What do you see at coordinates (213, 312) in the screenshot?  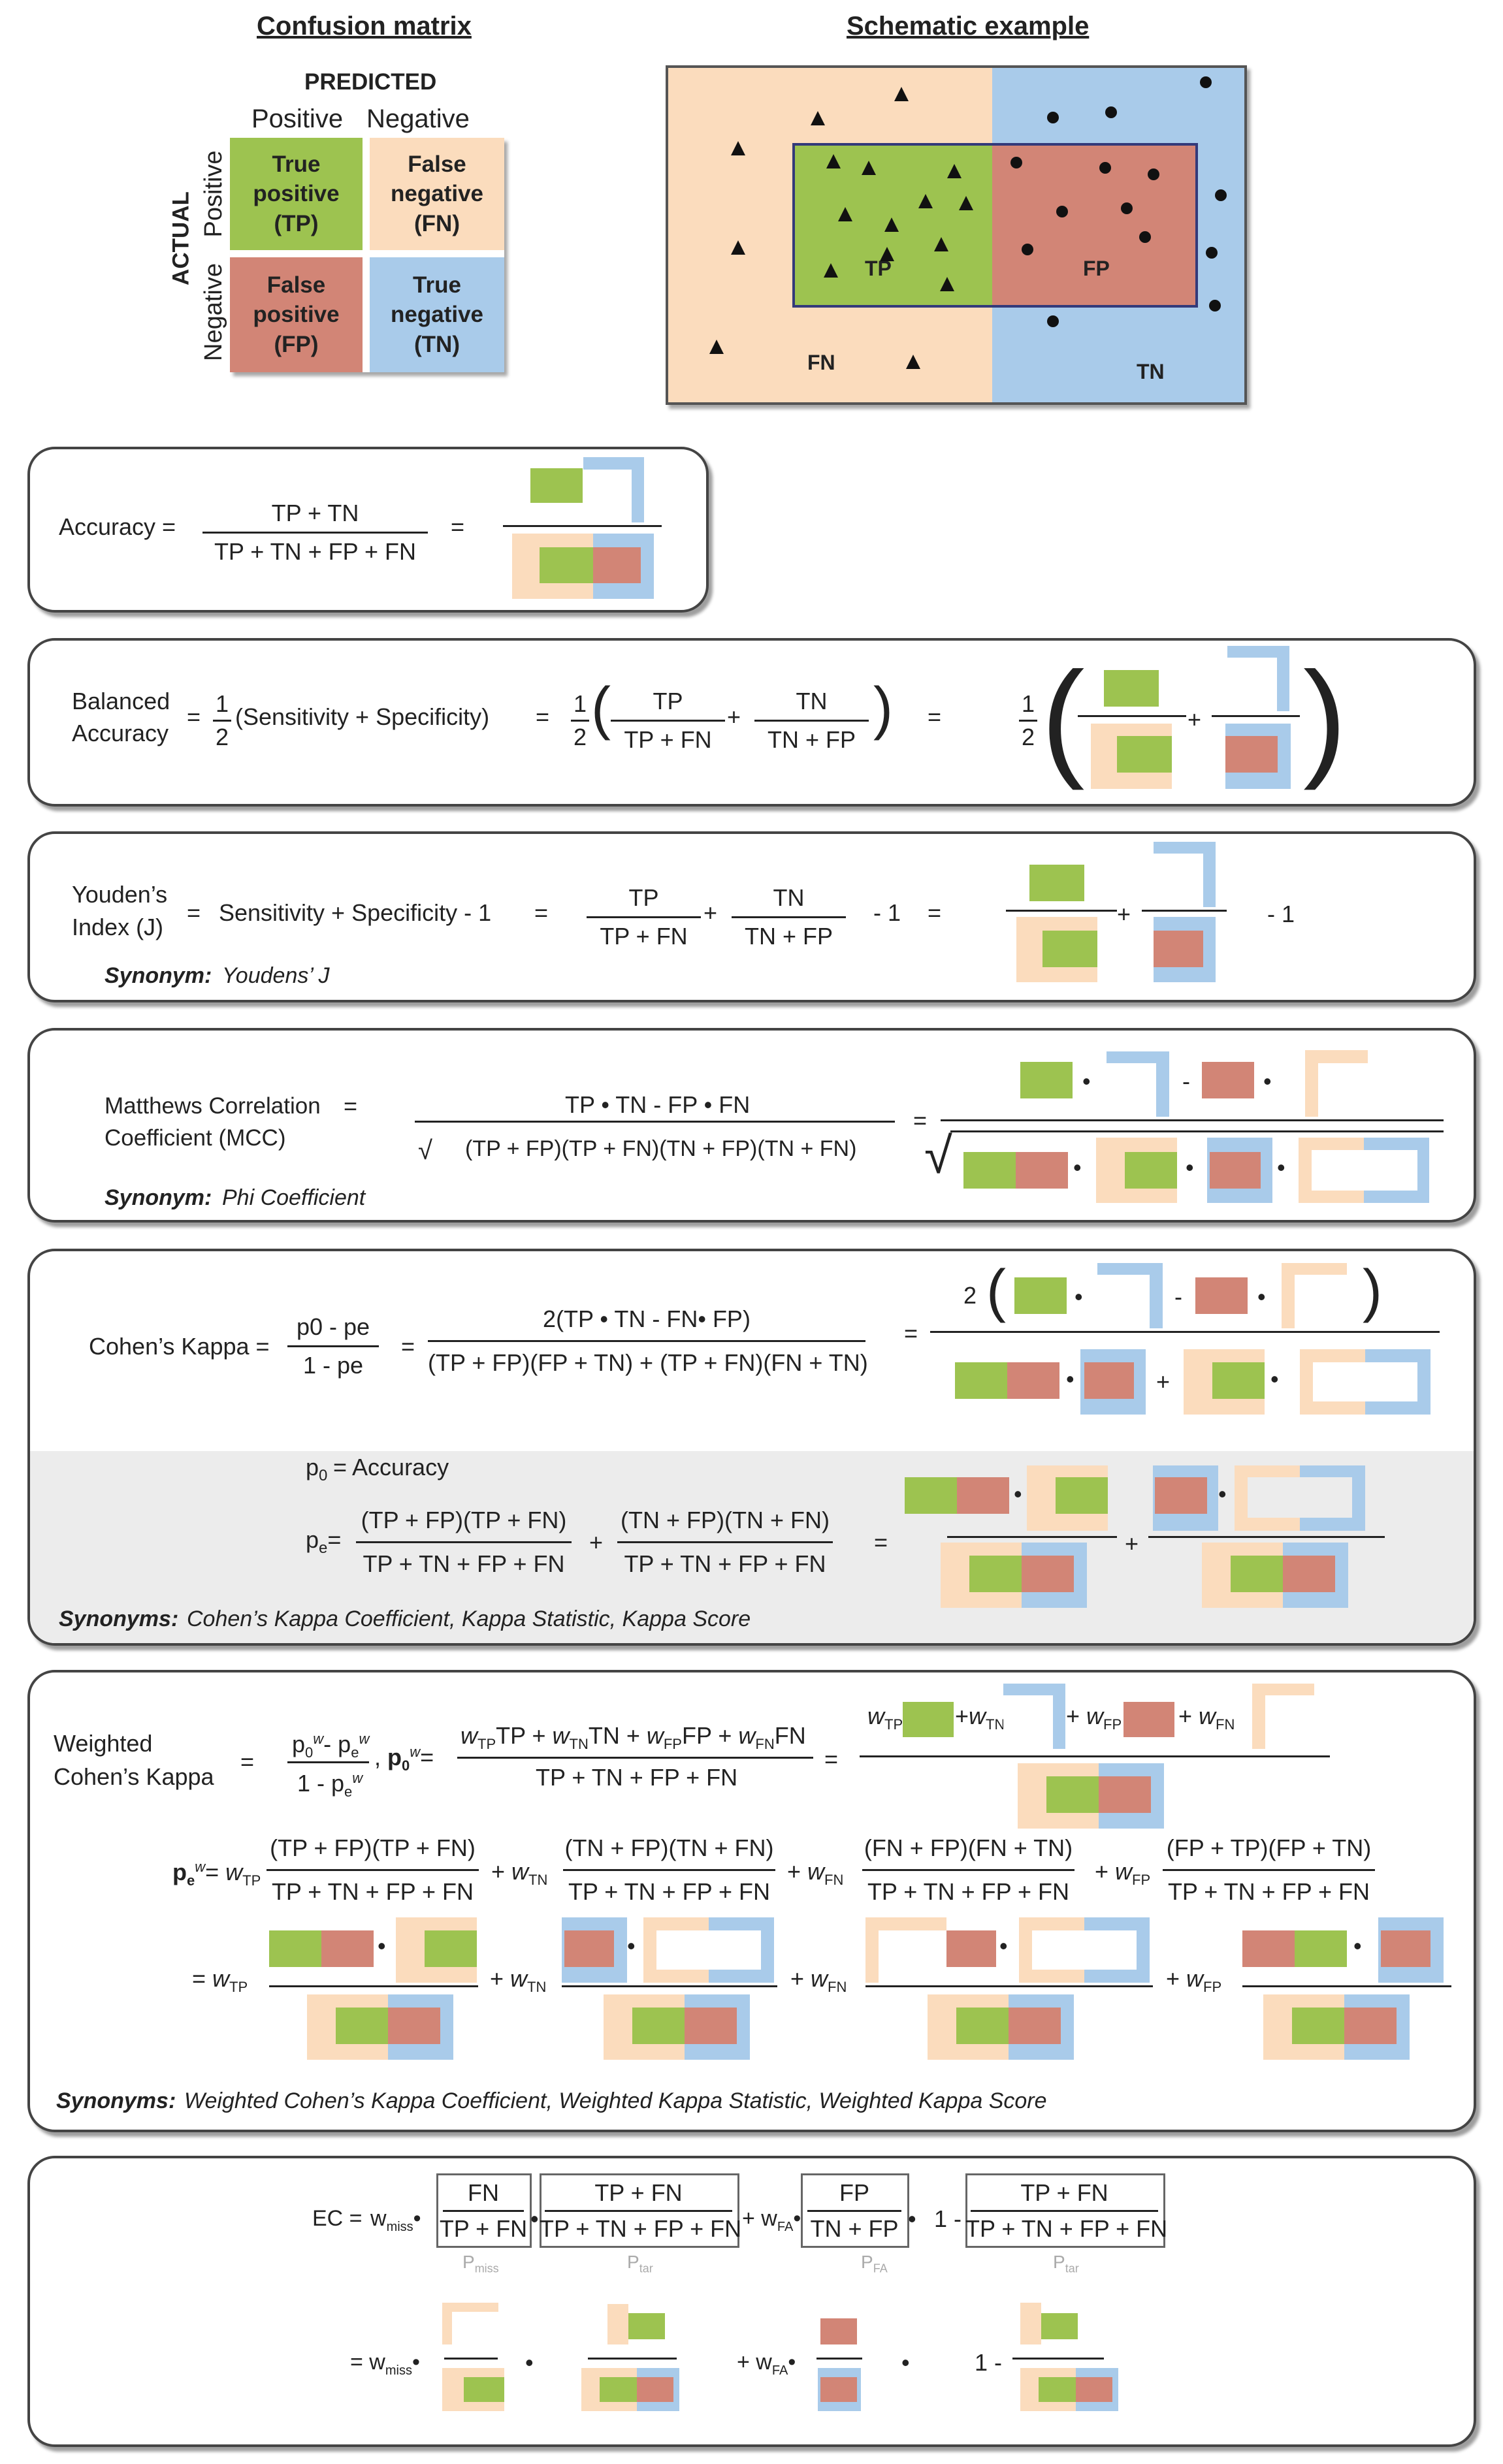 I see `actual-negative-label: Negative` at bounding box center [213, 312].